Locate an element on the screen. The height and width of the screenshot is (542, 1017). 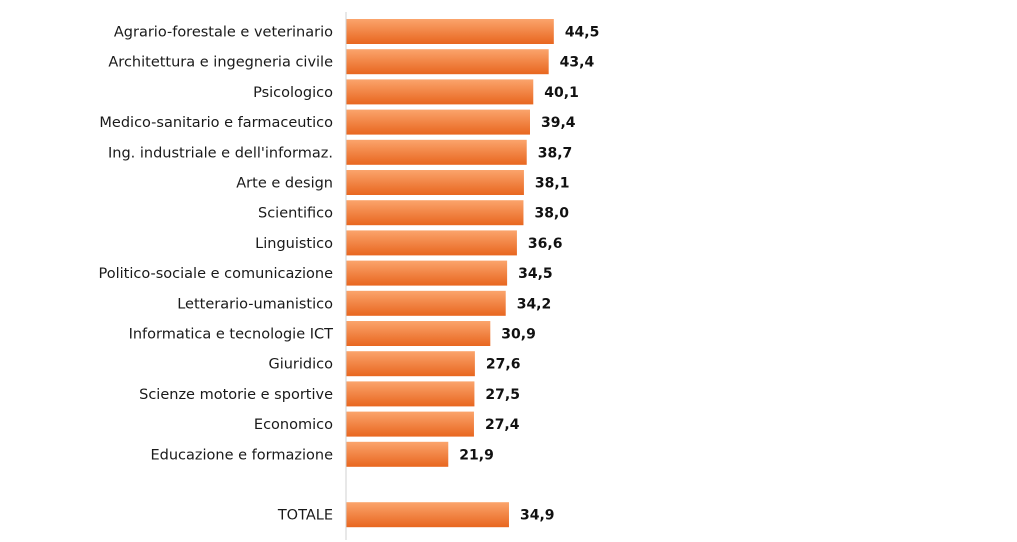
value-label: 39,4 is located at coordinates (558, 123).